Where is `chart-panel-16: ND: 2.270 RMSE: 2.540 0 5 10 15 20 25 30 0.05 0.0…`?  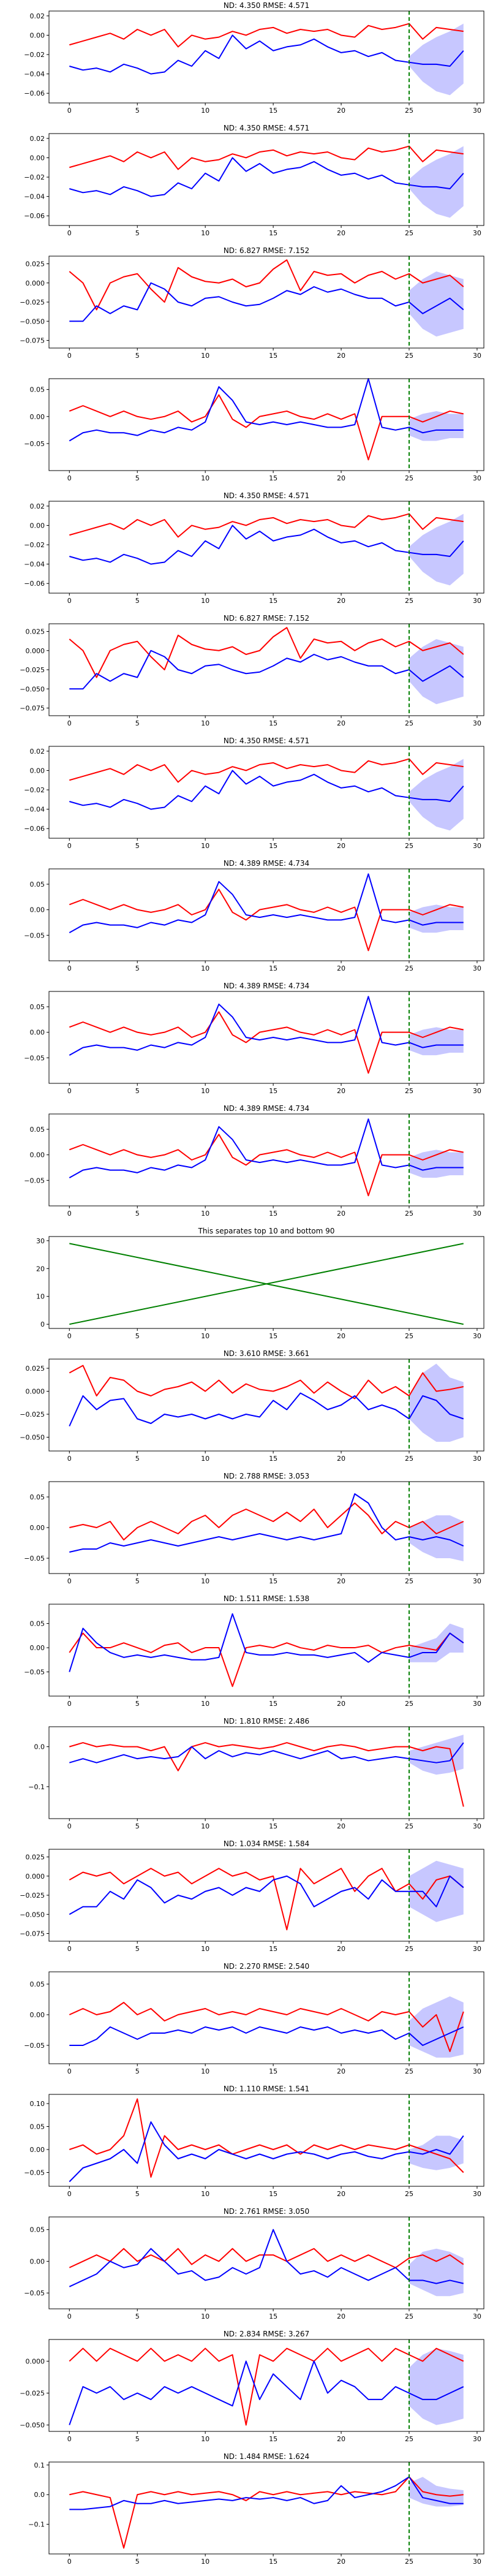 chart-panel-16: ND: 2.270 RMSE: 2.540 0 5 10 15 20 25 30 0.05 0.0… is located at coordinates (254, 2018).